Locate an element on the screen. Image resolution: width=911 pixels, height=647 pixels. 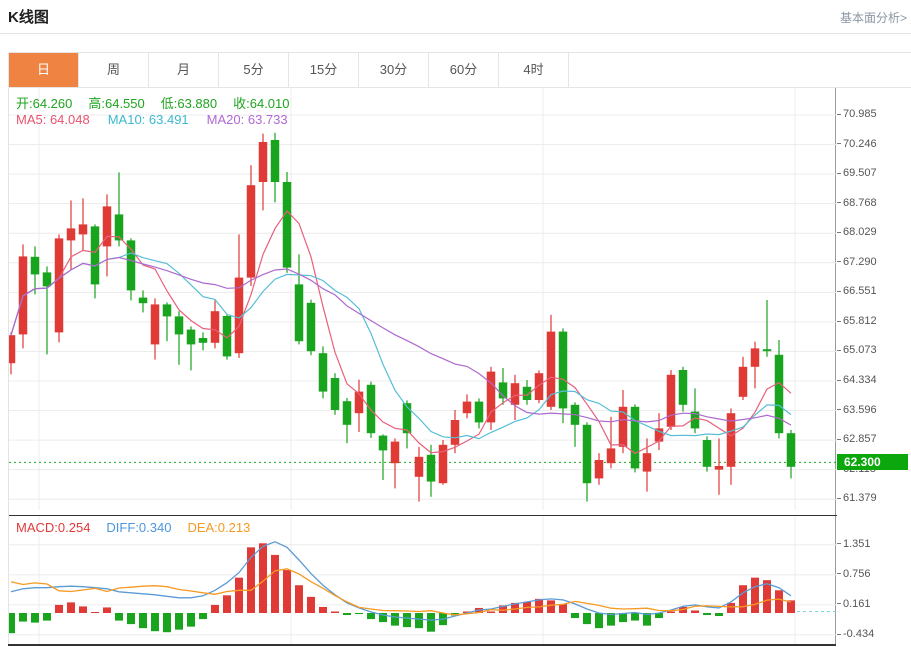
price-tick-label: 70.985 is located at coordinates (857, 114).